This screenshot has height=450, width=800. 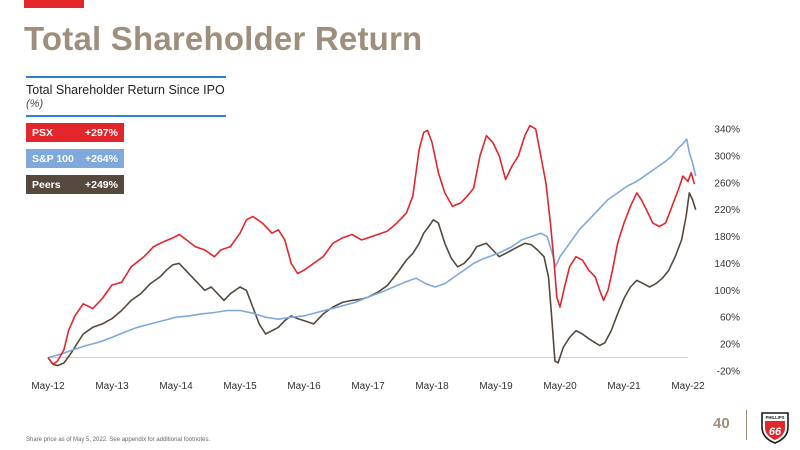 What do you see at coordinates (54, 4) in the screenshot?
I see `top-accent-bar` at bounding box center [54, 4].